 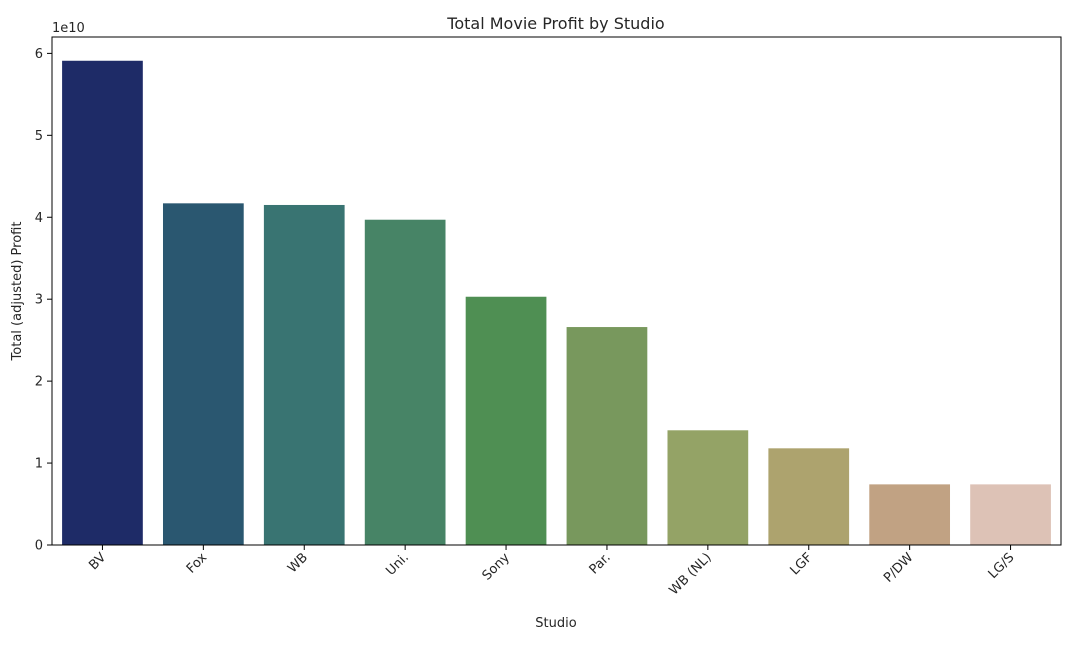 I want to click on x-tick-label: Sony, so click(x=497, y=567).